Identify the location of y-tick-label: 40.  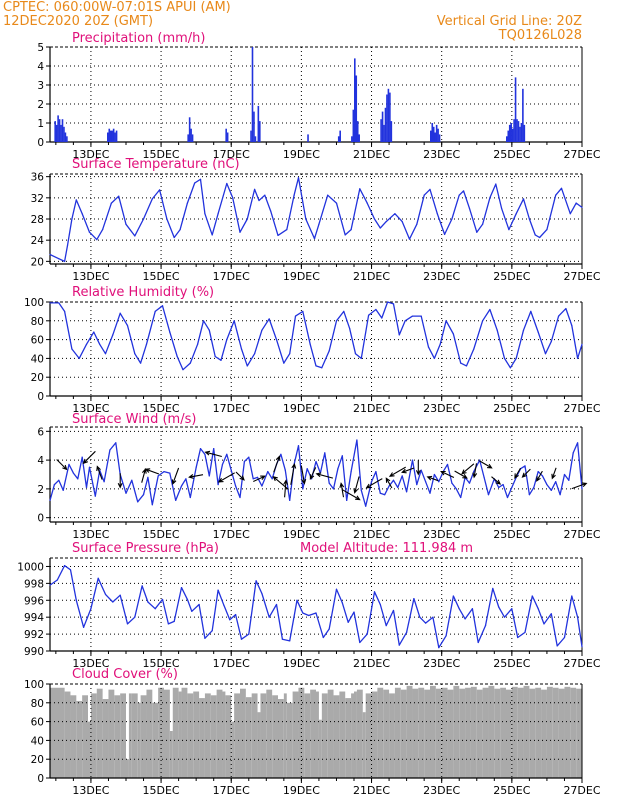
(37, 359).